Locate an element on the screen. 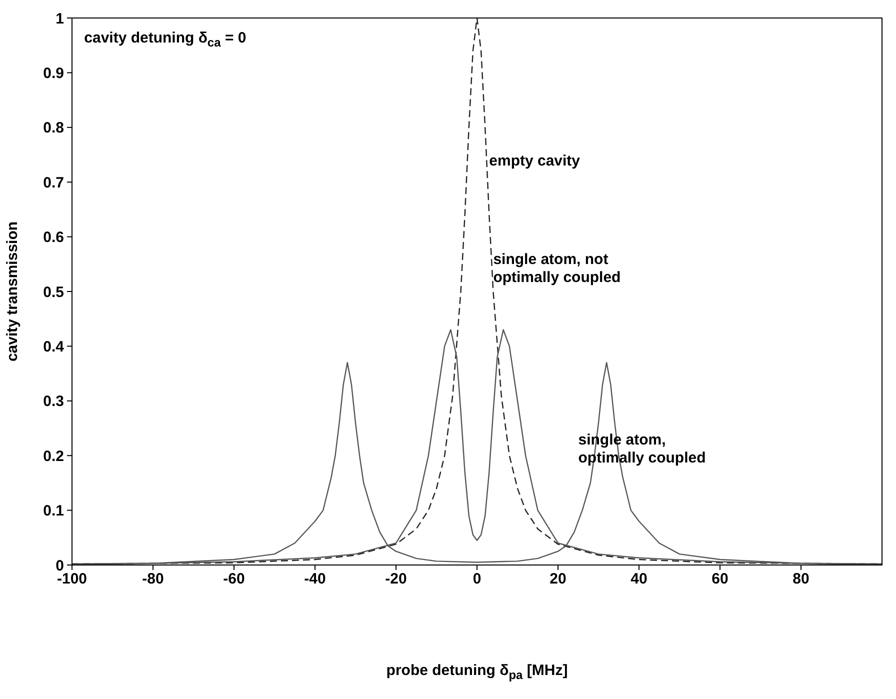 The width and height of the screenshot is (896, 699). y-tick-label: 0.4 is located at coordinates (54, 347).